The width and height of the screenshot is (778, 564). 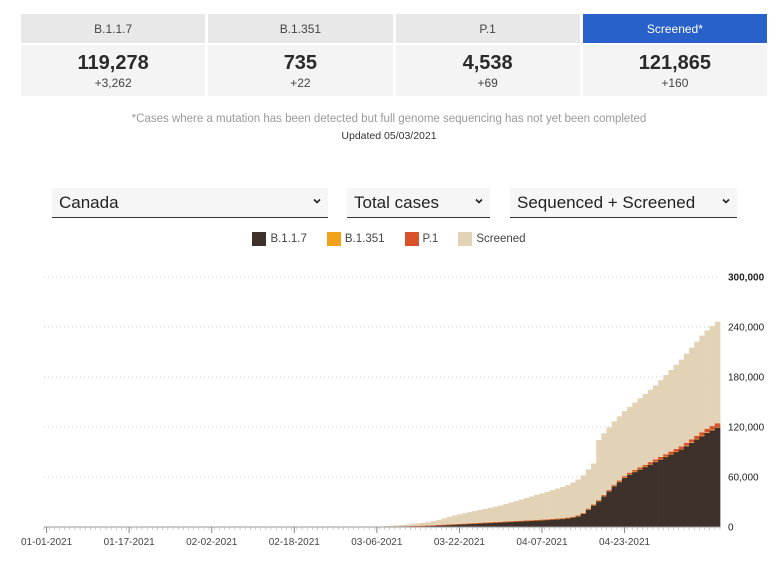 I want to click on region-select: Canada, so click(x=190, y=203).